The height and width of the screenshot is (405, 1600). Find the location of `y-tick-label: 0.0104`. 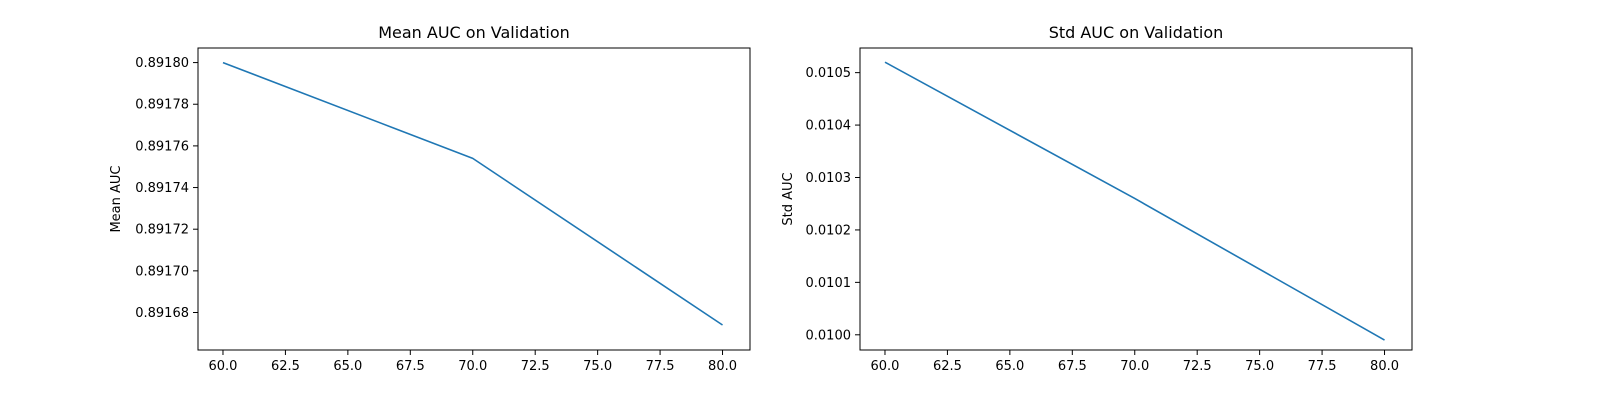

y-tick-label: 0.0104 is located at coordinates (829, 126).